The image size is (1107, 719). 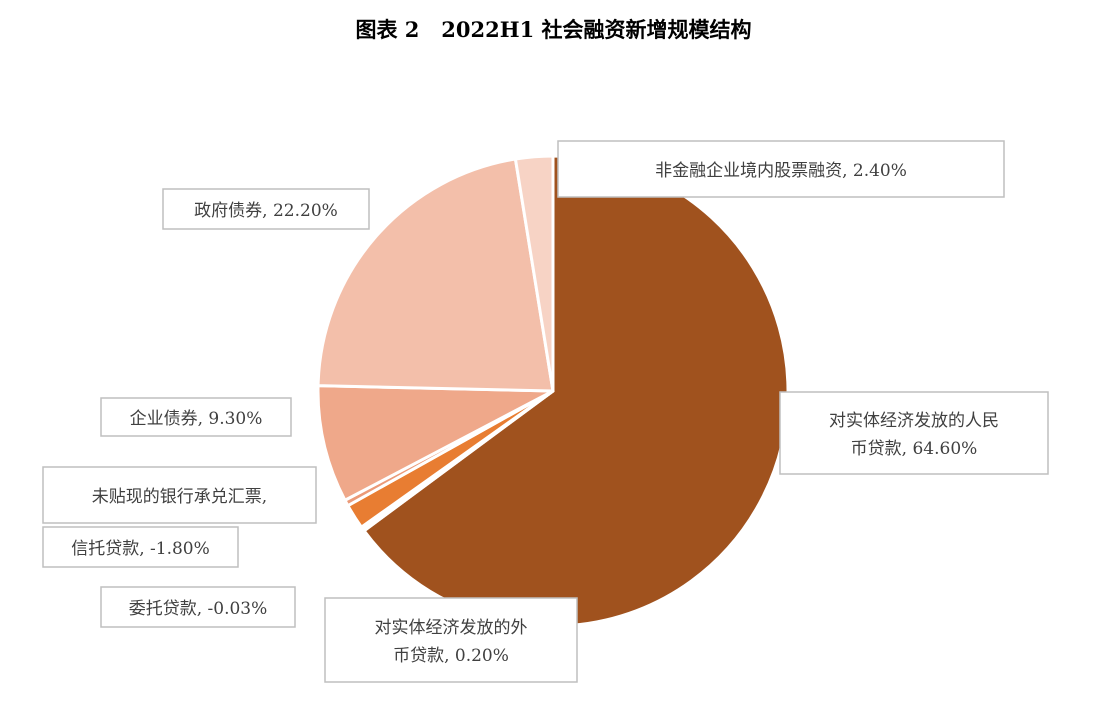 I want to click on slice-label-trust-loans: 信托贷款, -1.80%, so click(x=140, y=549).